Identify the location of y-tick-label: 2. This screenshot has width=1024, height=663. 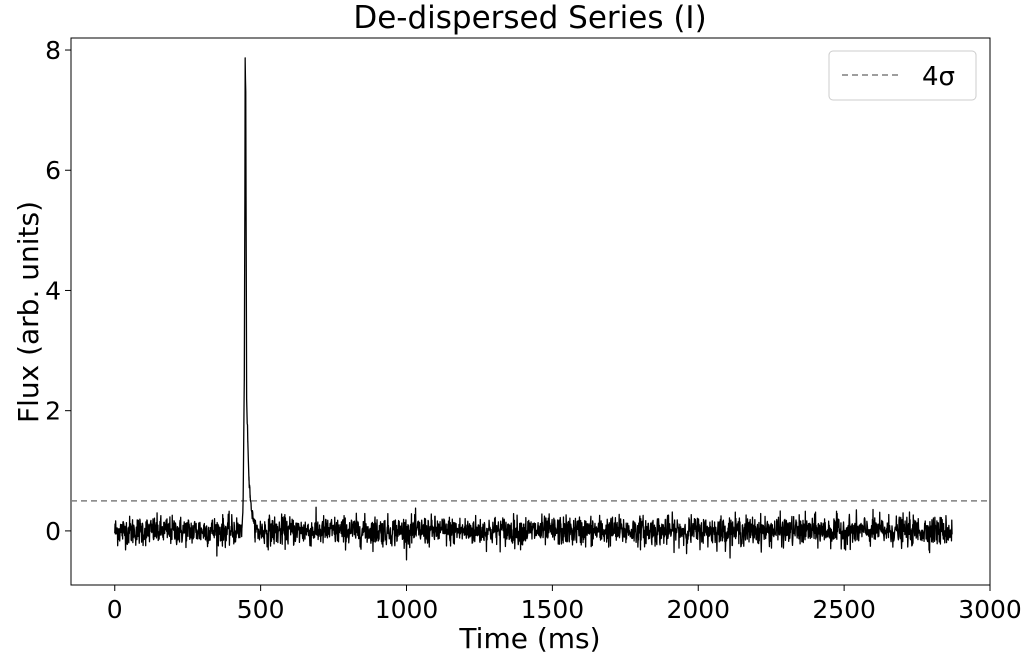
(53, 411).